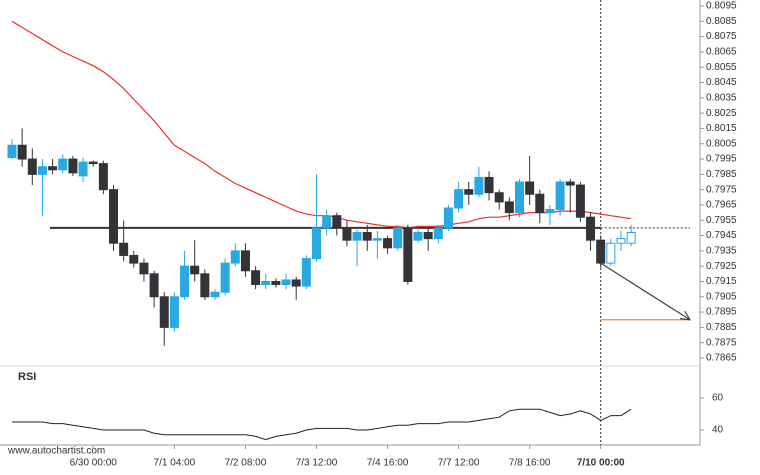 This screenshot has width=760, height=475. What do you see at coordinates (601, 463) in the screenshot?
I see `x-tick-label: 7/10 00:00` at bounding box center [601, 463].